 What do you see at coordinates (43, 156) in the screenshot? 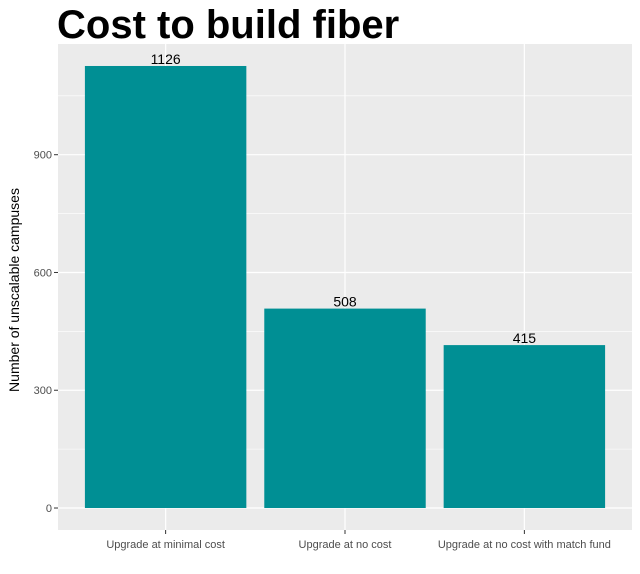
I see `y-tick-label: 900` at bounding box center [43, 156].